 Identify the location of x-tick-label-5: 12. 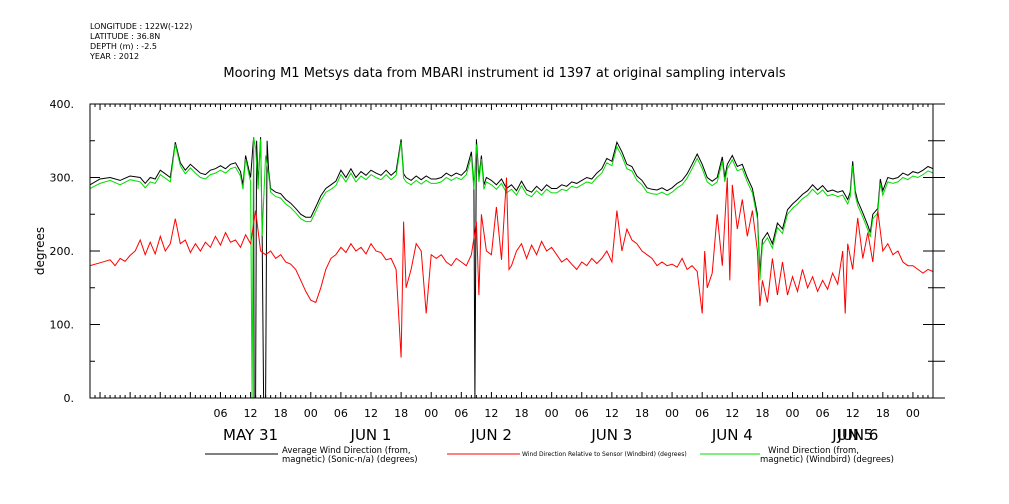
(371, 413).